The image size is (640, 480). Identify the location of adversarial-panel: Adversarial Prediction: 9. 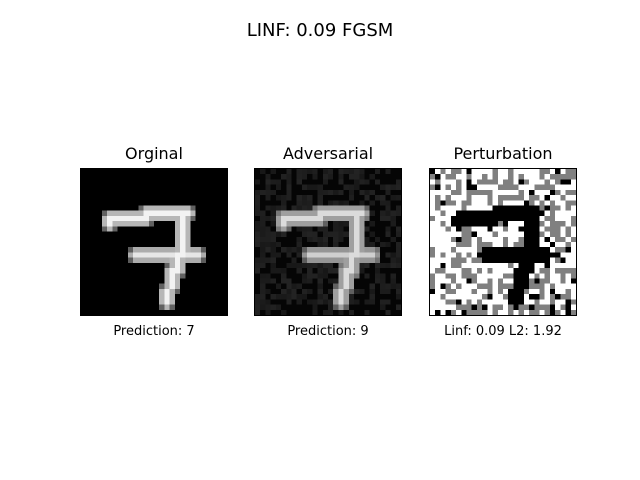
(328, 241).